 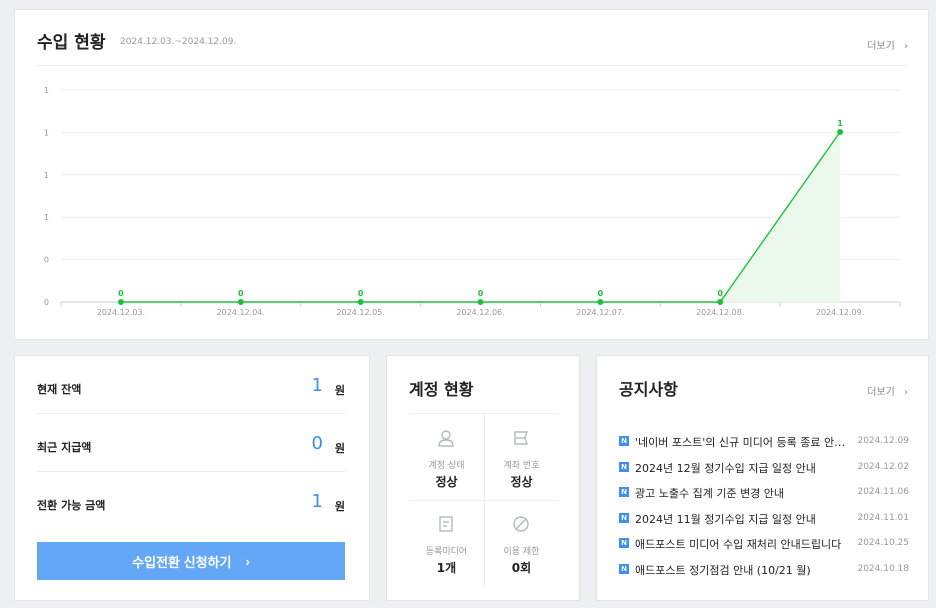 I want to click on convert-revenue-button: 수입전환 신청하기 ›, so click(x=191, y=561).